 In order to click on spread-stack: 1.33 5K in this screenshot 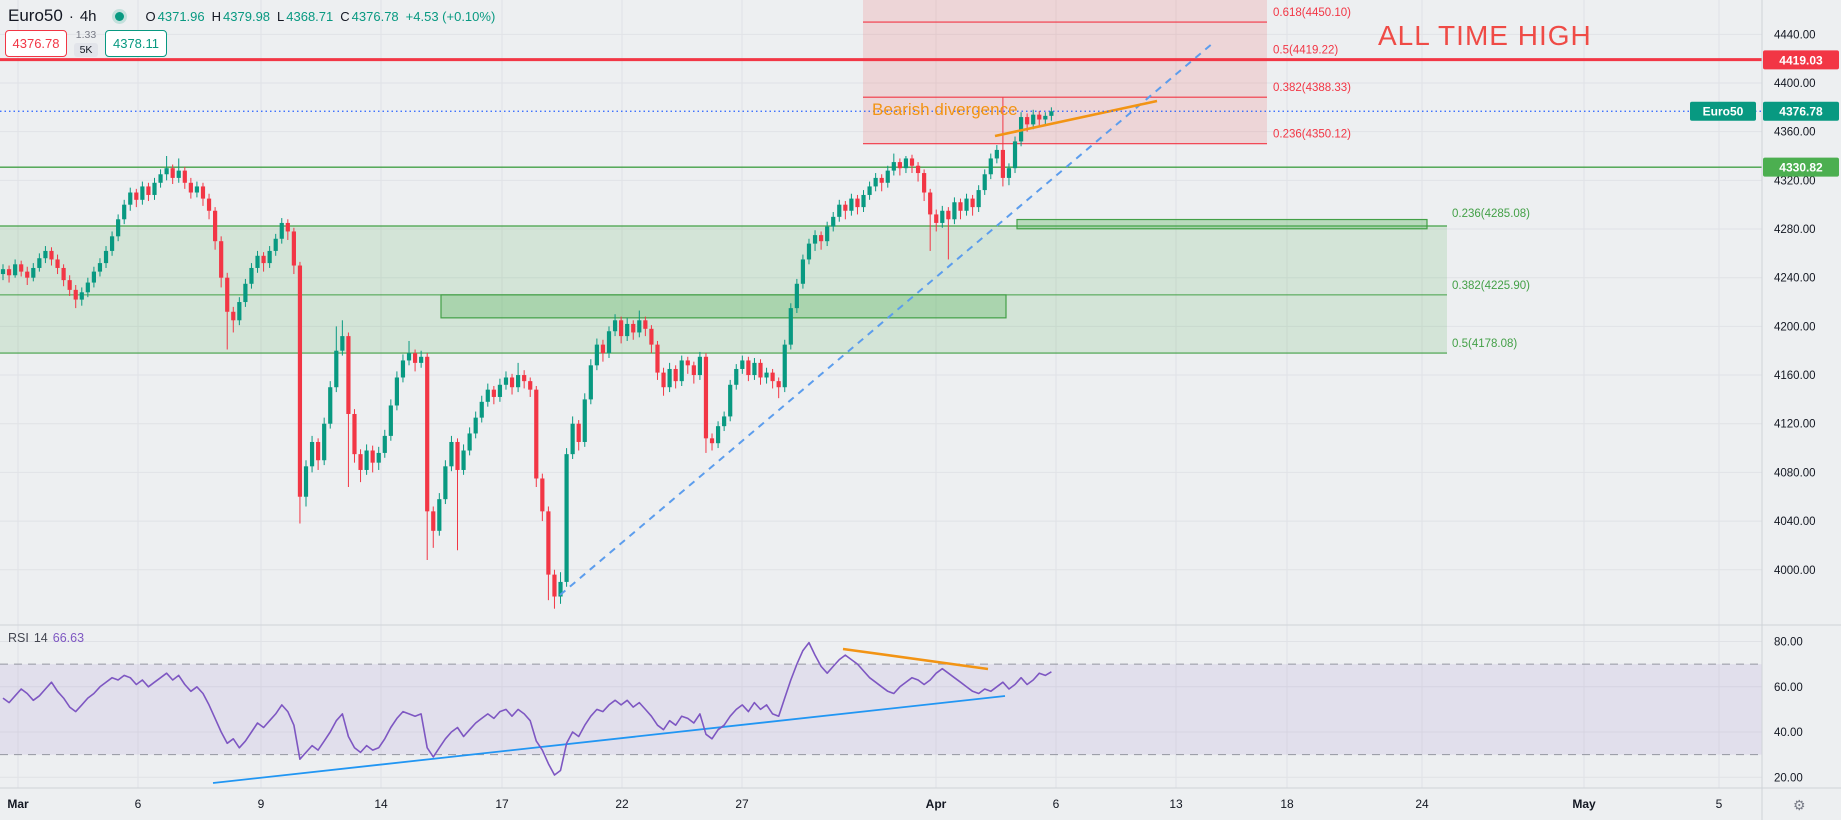, I will do `click(86, 43)`.